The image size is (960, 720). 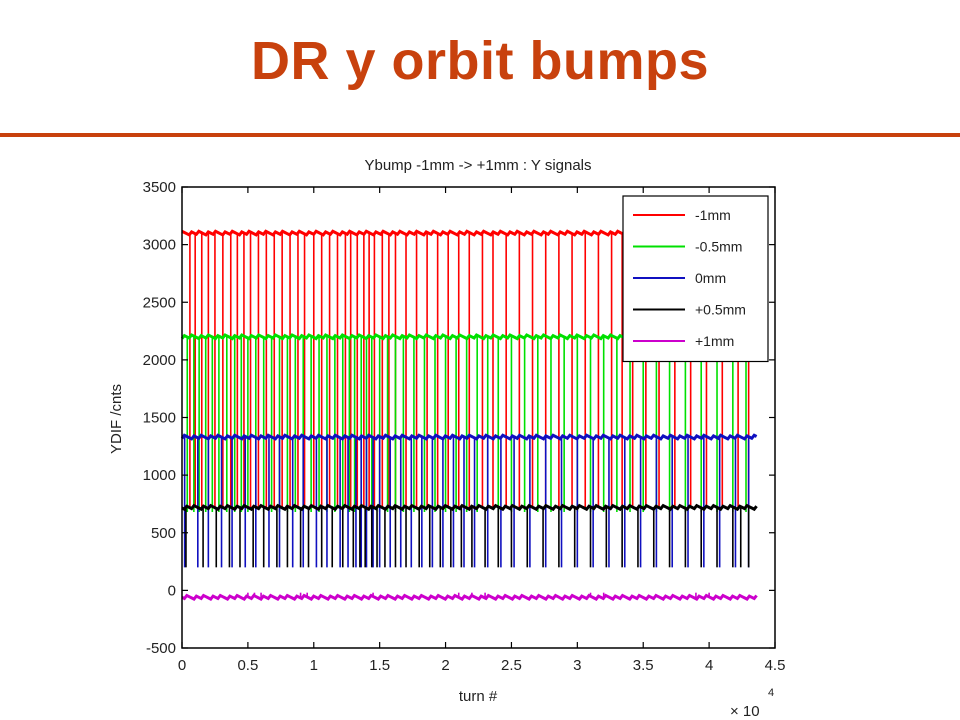 I want to click on series-+1mm, so click(x=469, y=597).